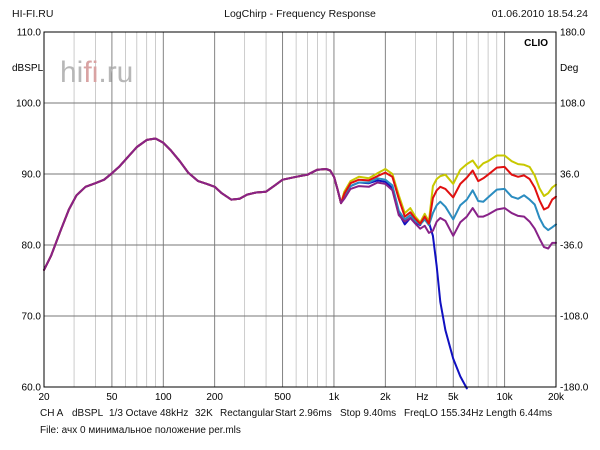 This screenshot has width=600, height=450. What do you see at coordinates (444, 413) in the screenshot?
I see `status-freqlo: FreqLO 155.34Hz` at bounding box center [444, 413].